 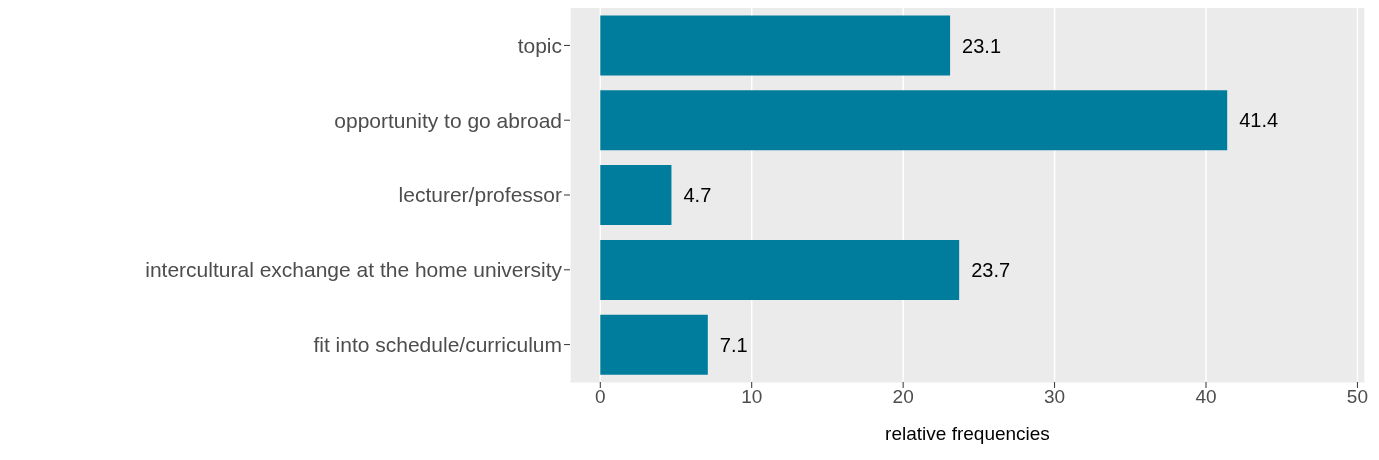 What do you see at coordinates (539, 45) in the screenshot?
I see `y-tick-label: topic` at bounding box center [539, 45].